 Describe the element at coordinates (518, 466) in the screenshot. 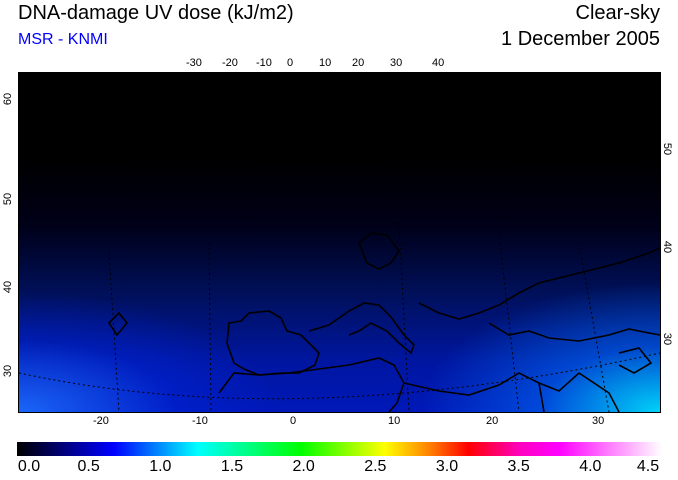

I see `colorbar-label: 3.5` at that location.